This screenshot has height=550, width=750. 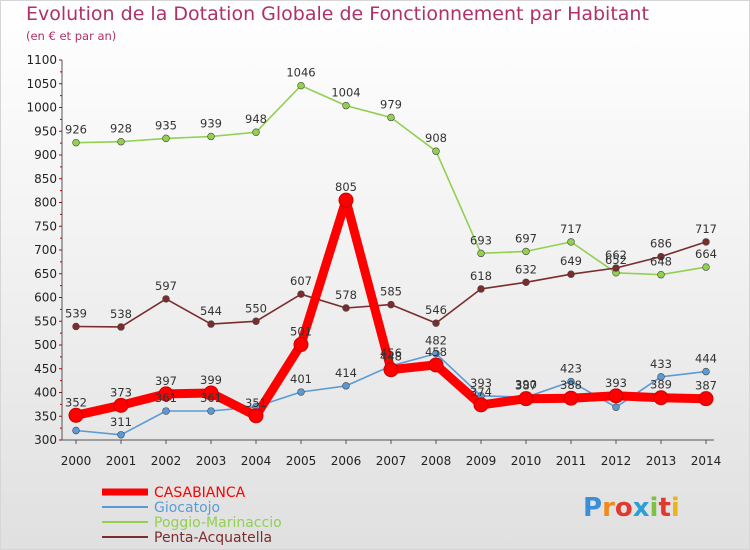 What do you see at coordinates (664, 508) in the screenshot?
I see `logo-letter: t` at bounding box center [664, 508].